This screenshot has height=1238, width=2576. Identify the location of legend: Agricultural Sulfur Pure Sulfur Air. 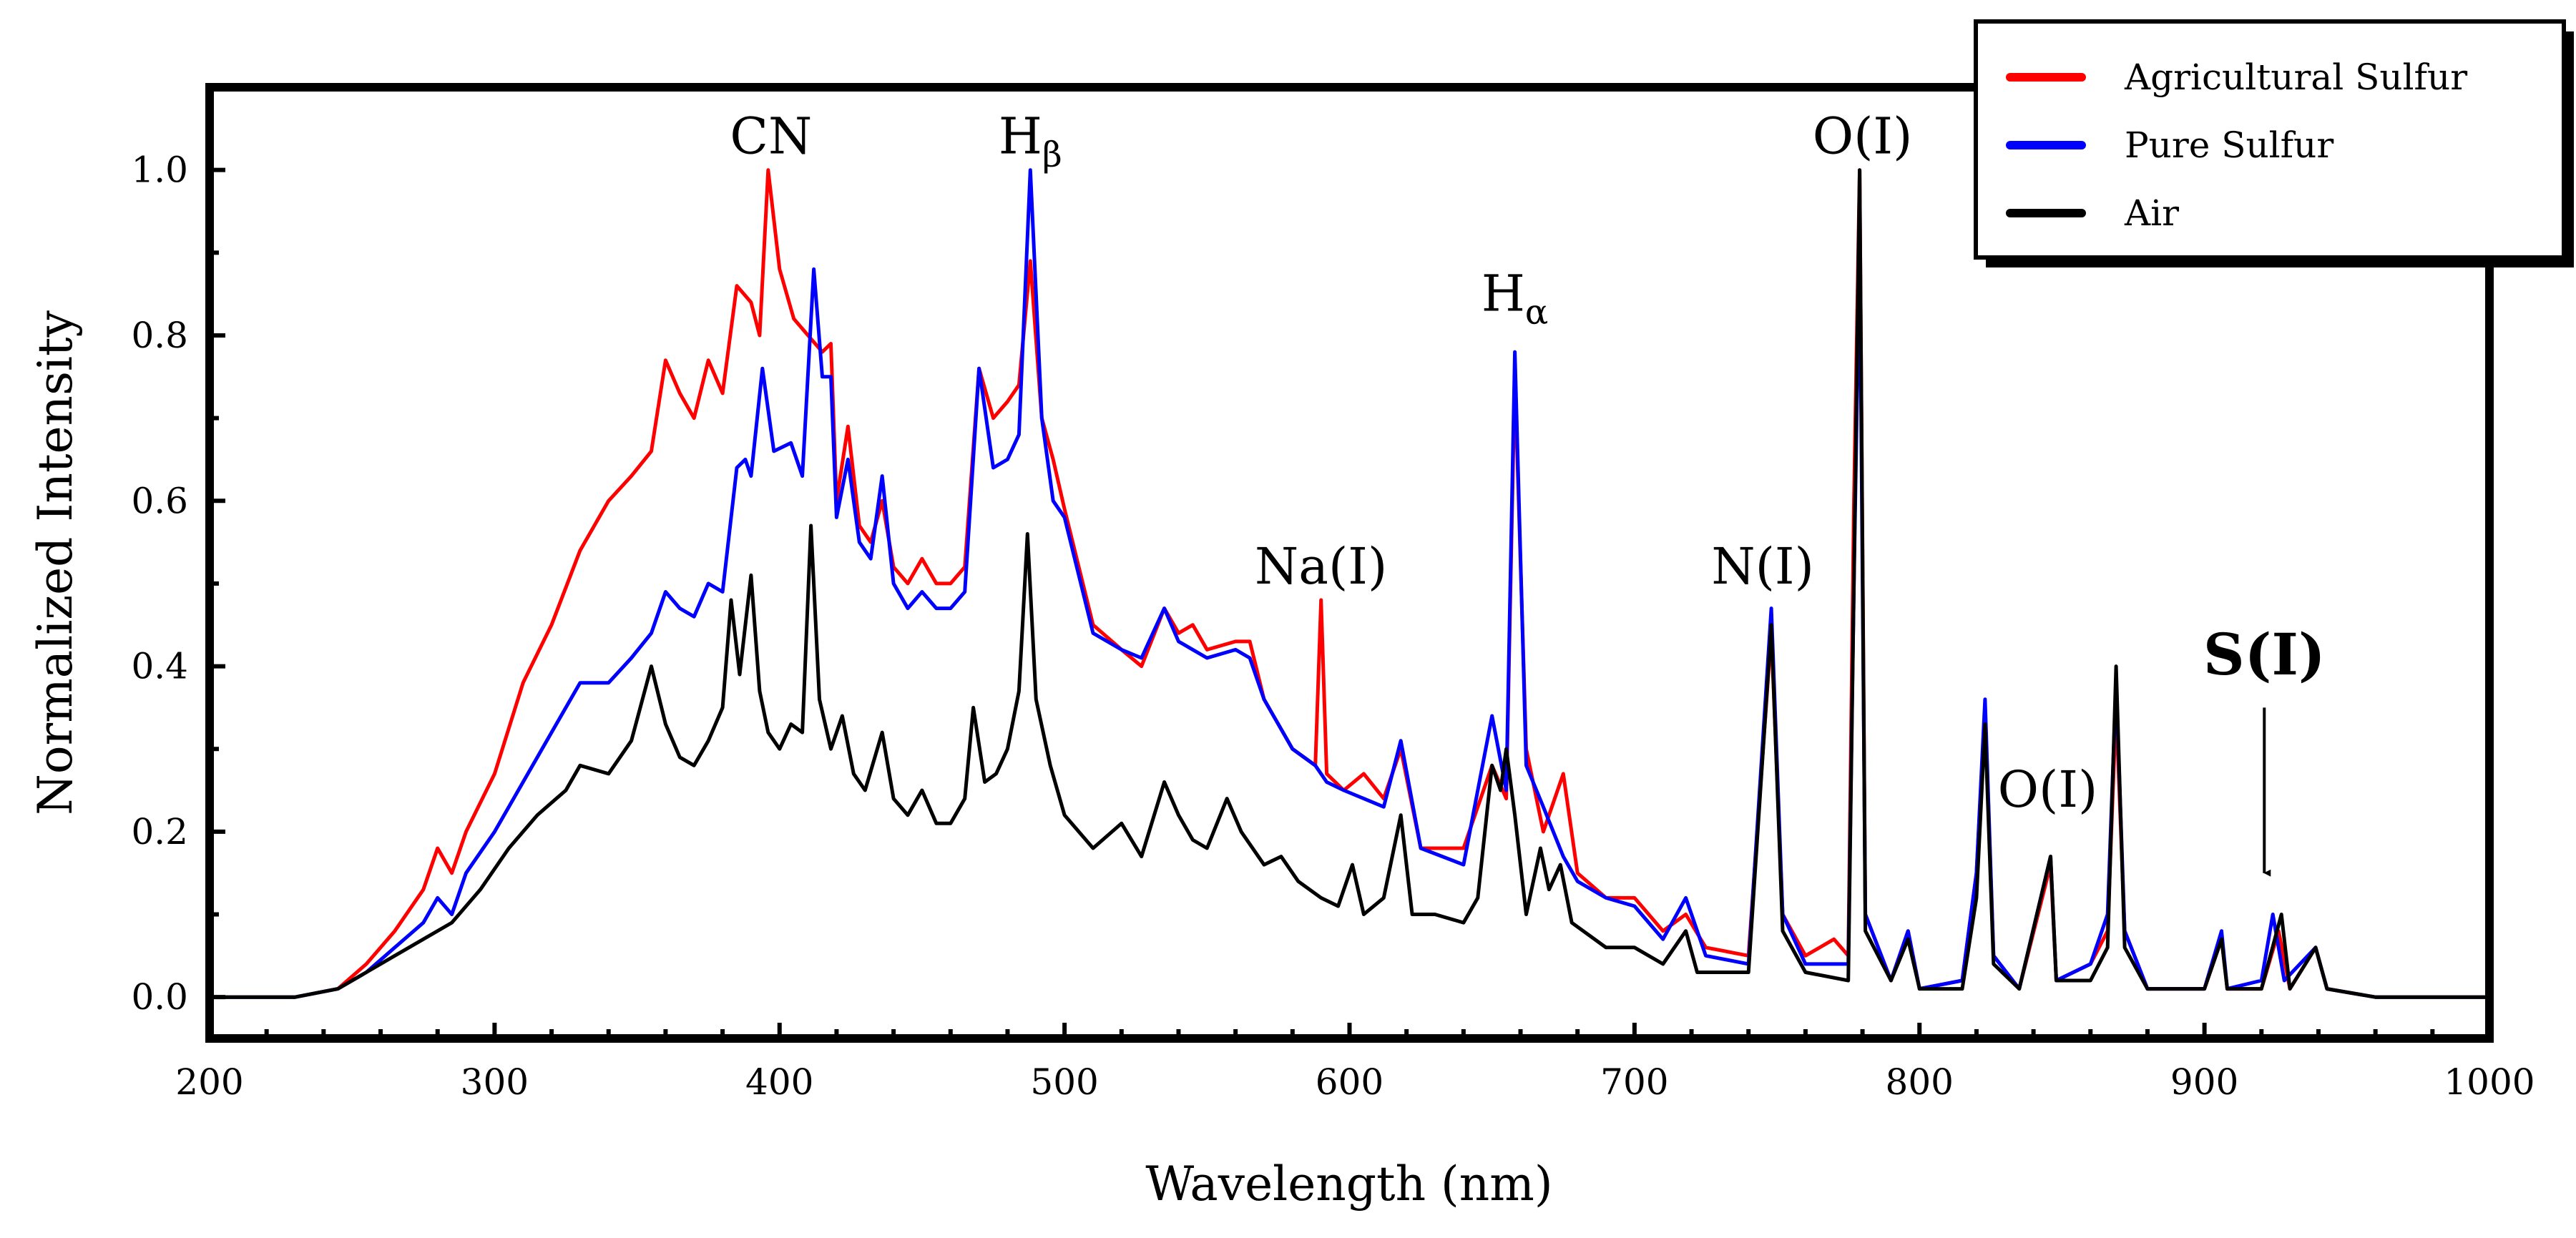
(2274, 143).